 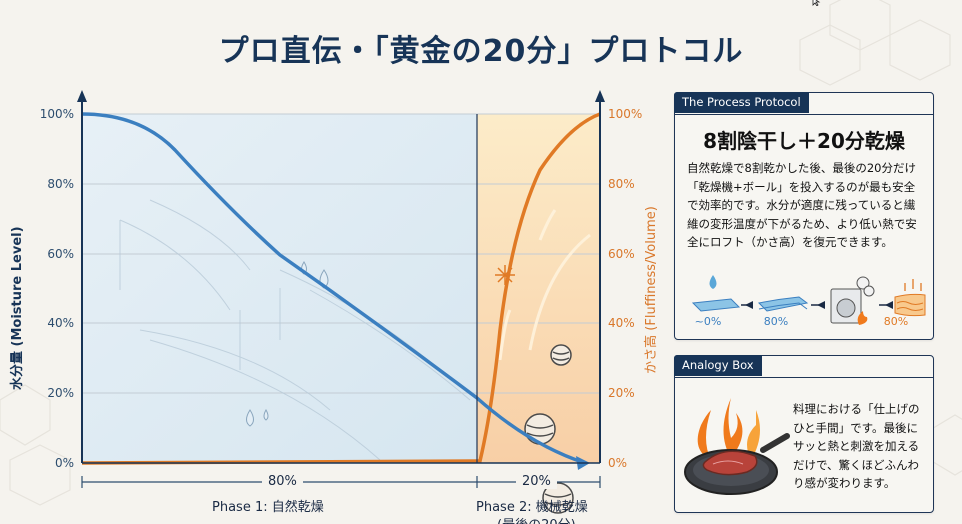 I want to click on y-tick-left: 60%, so click(x=60, y=254).